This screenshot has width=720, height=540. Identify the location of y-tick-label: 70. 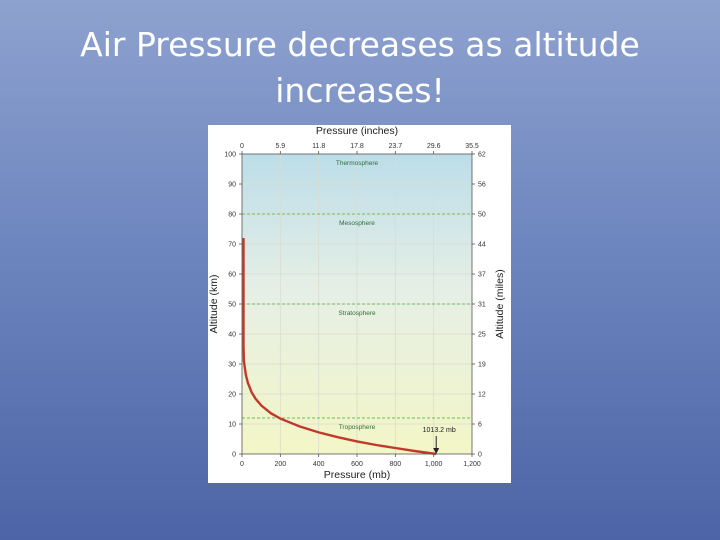
(232, 245).